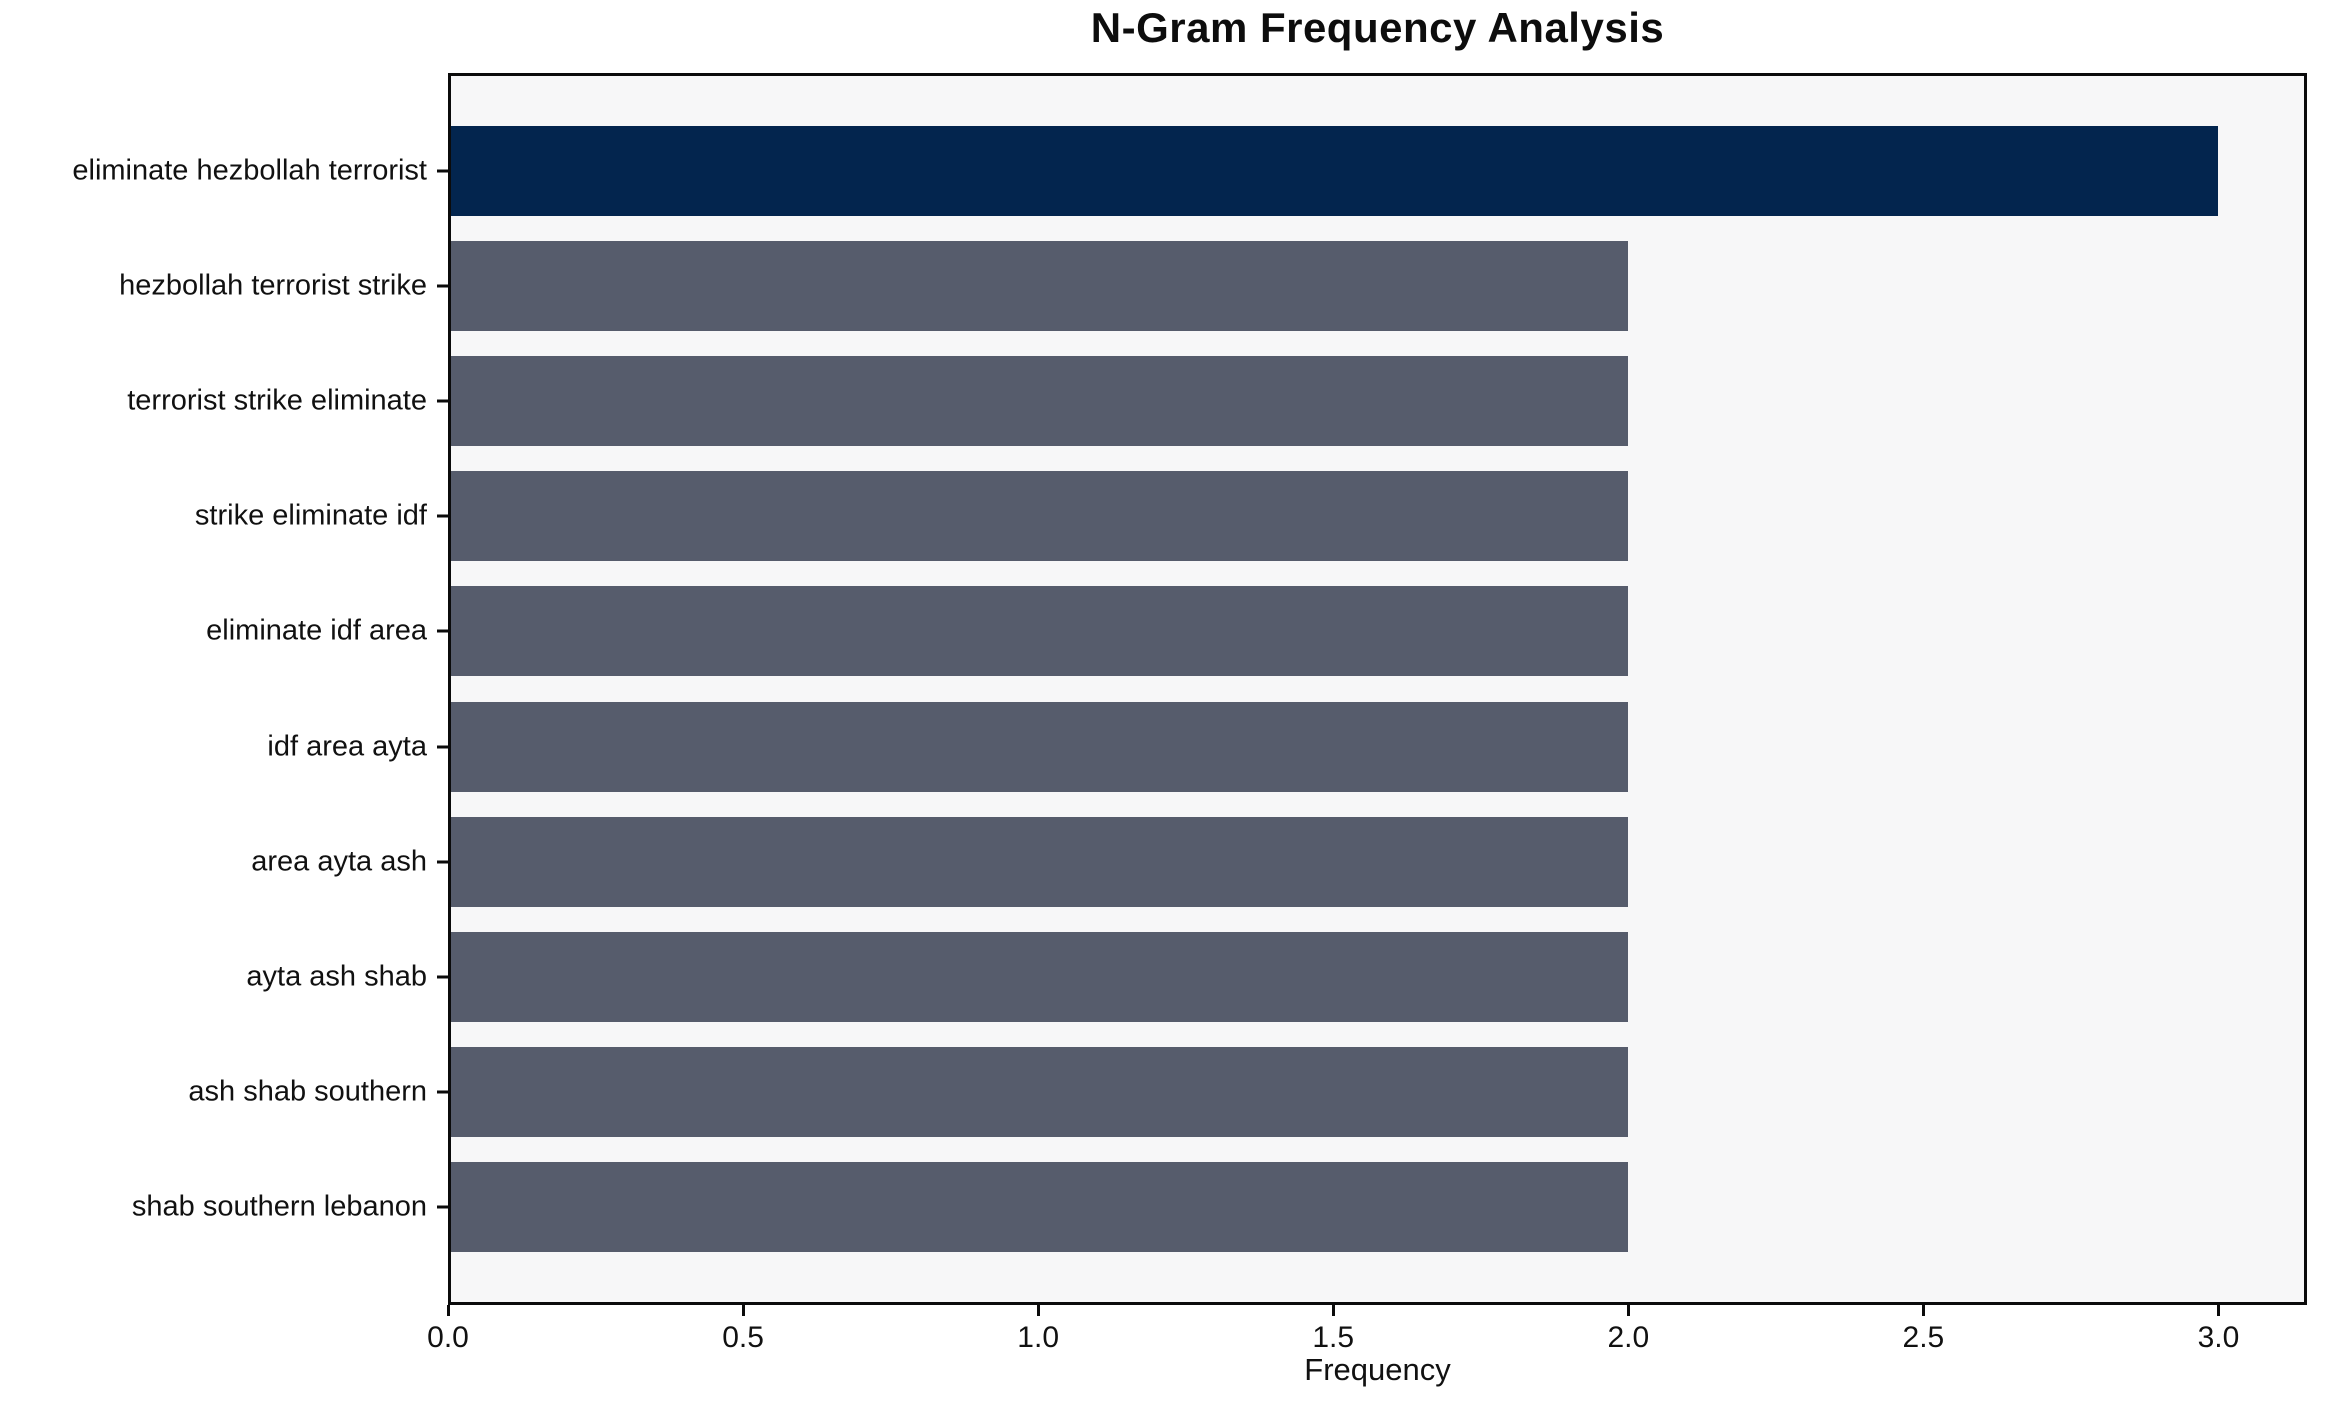  Describe the element at coordinates (1377, 27) in the screenshot. I see `chart-title: N-Gram Frequency Analysis` at that location.